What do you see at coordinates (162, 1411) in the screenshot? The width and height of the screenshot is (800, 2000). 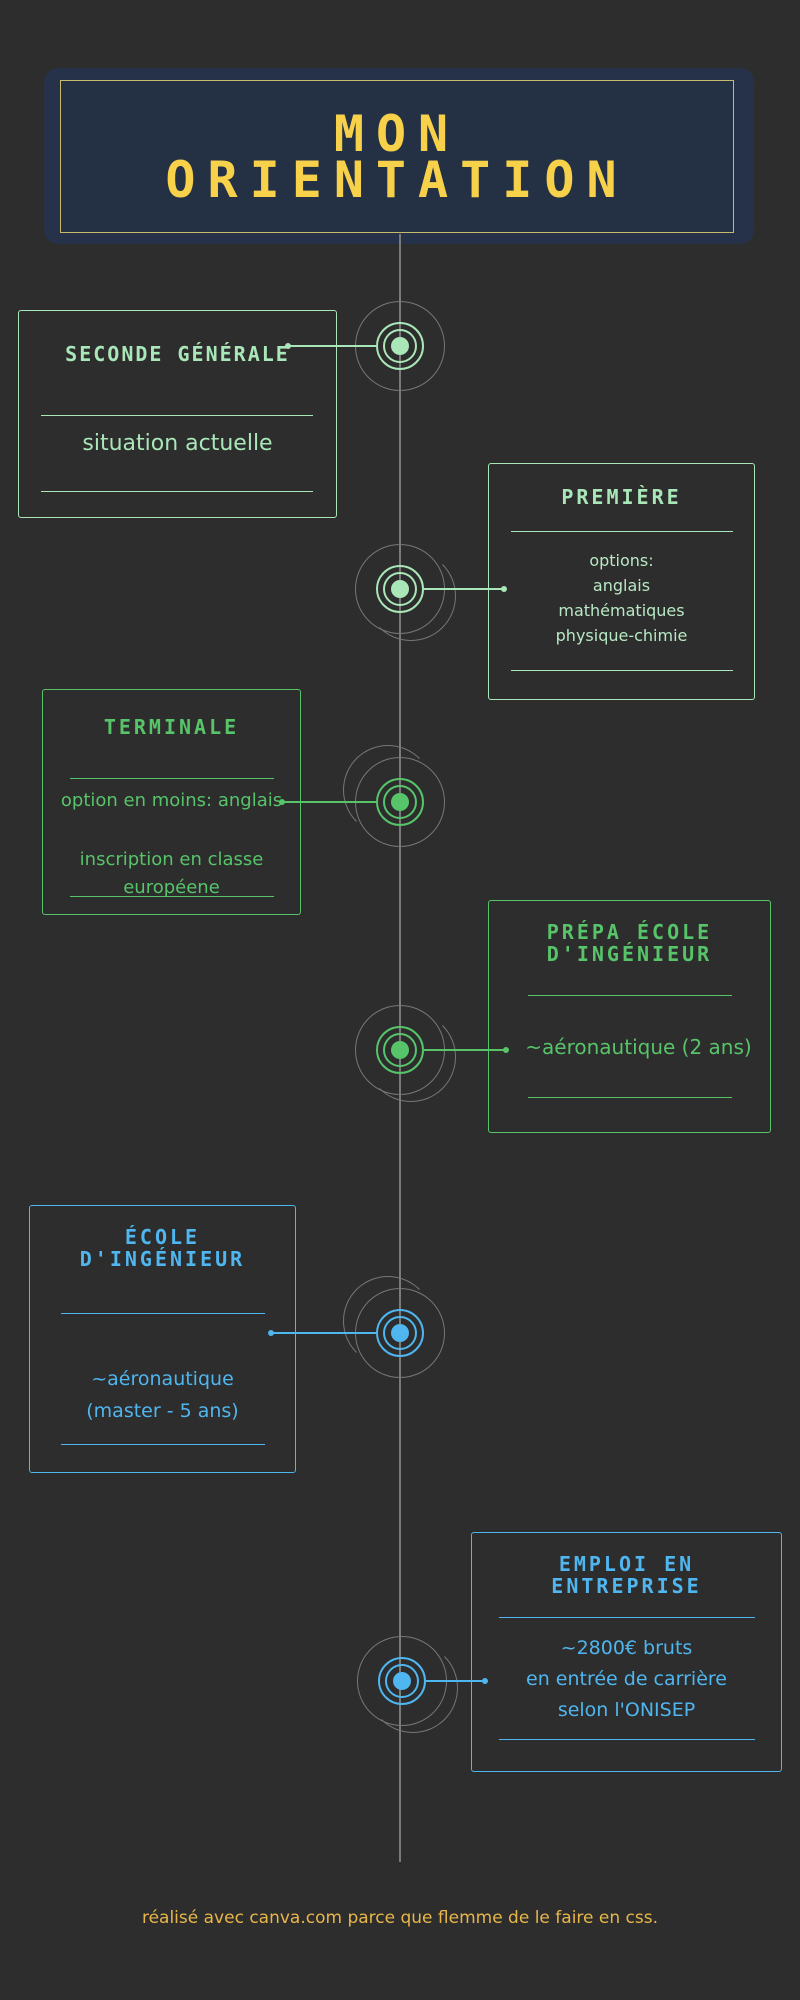 I see `step-text: (master - 5 ans)` at bounding box center [162, 1411].